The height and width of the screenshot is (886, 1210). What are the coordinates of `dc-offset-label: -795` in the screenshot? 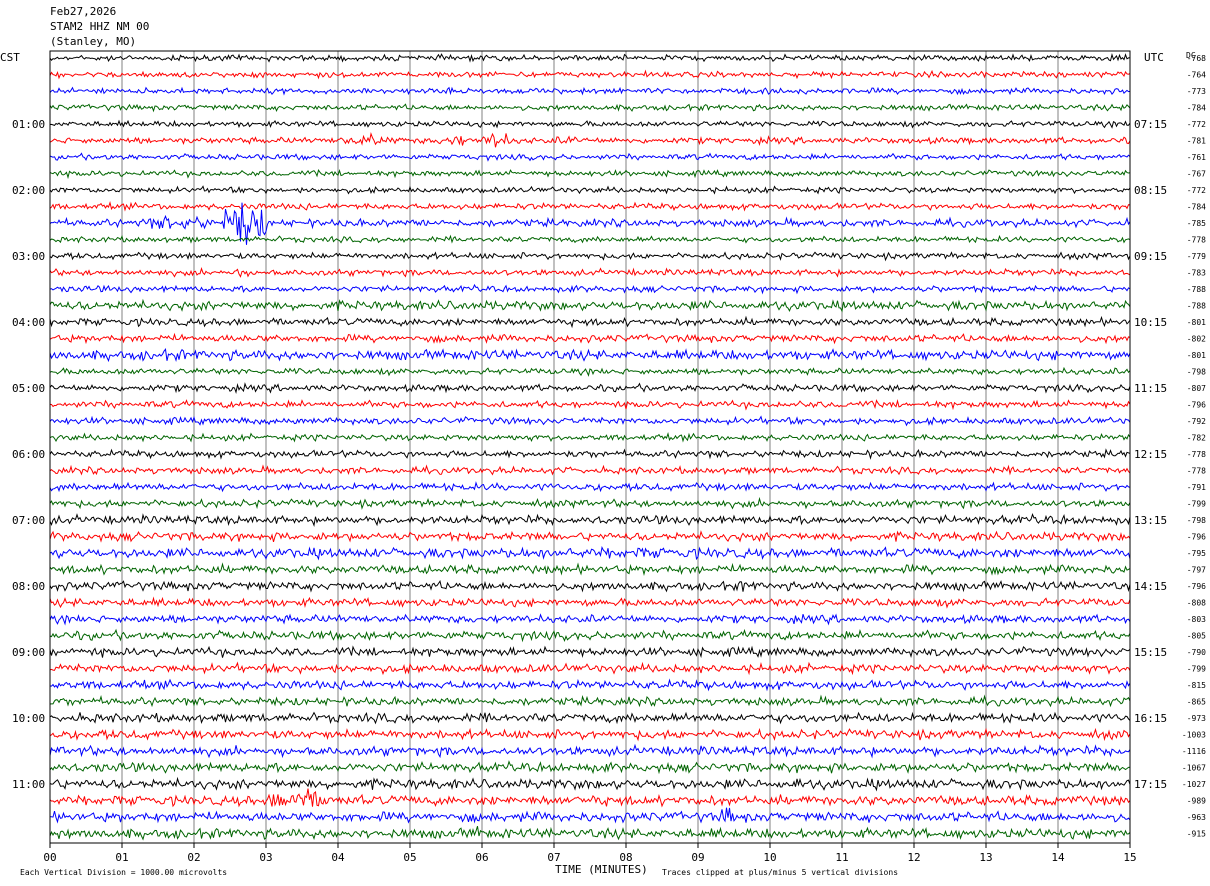 It's located at (1196, 553).